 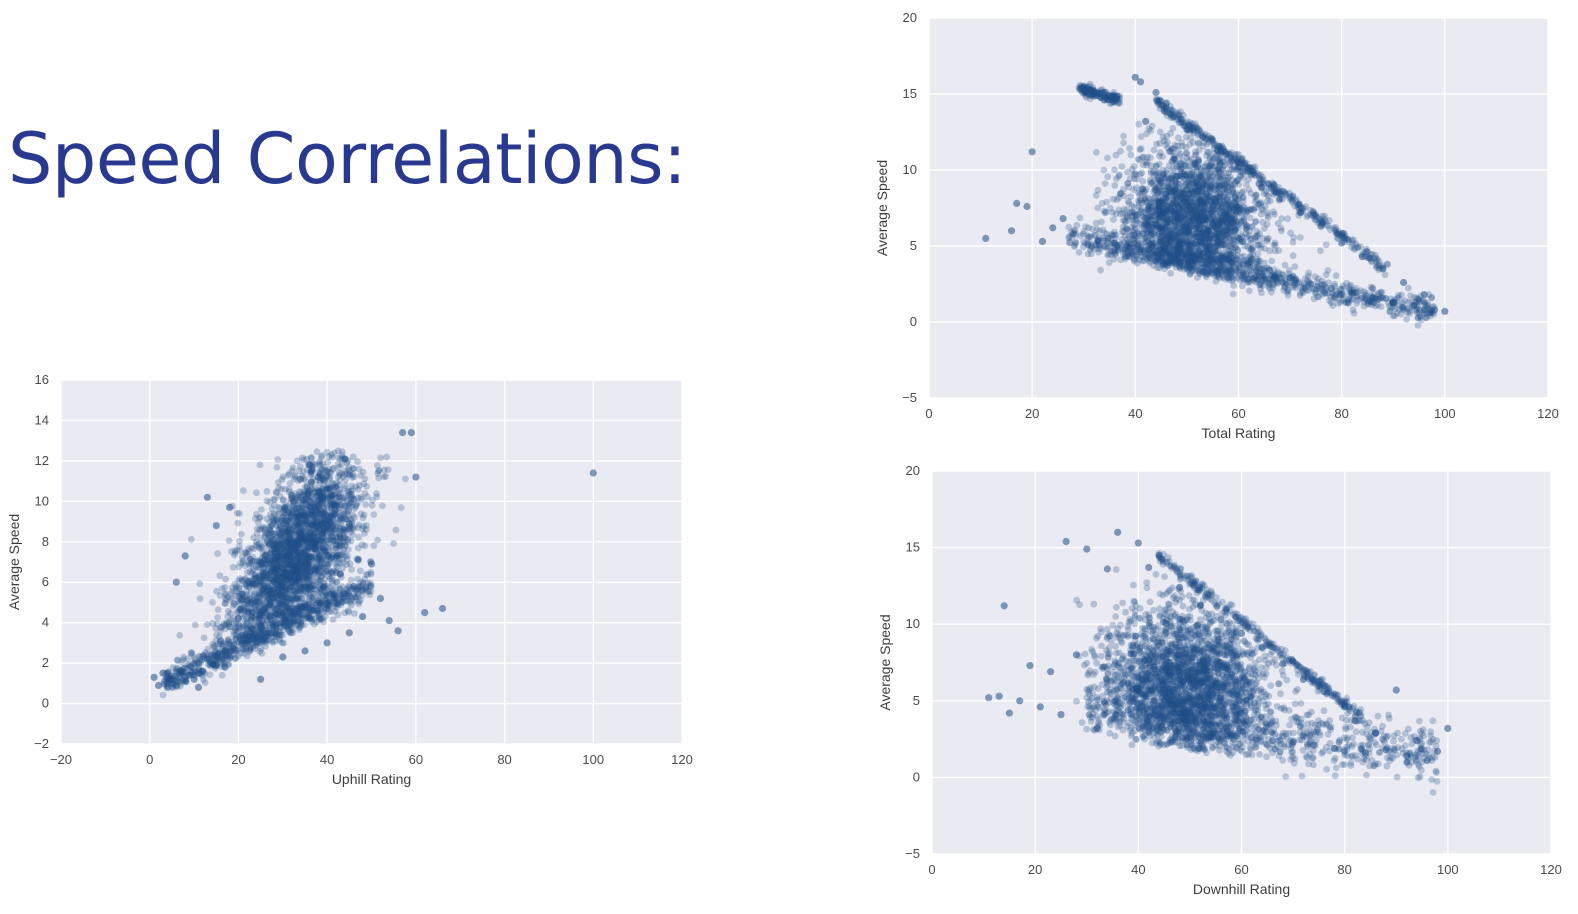 I want to click on y-tick-label: 6, so click(x=45, y=581).